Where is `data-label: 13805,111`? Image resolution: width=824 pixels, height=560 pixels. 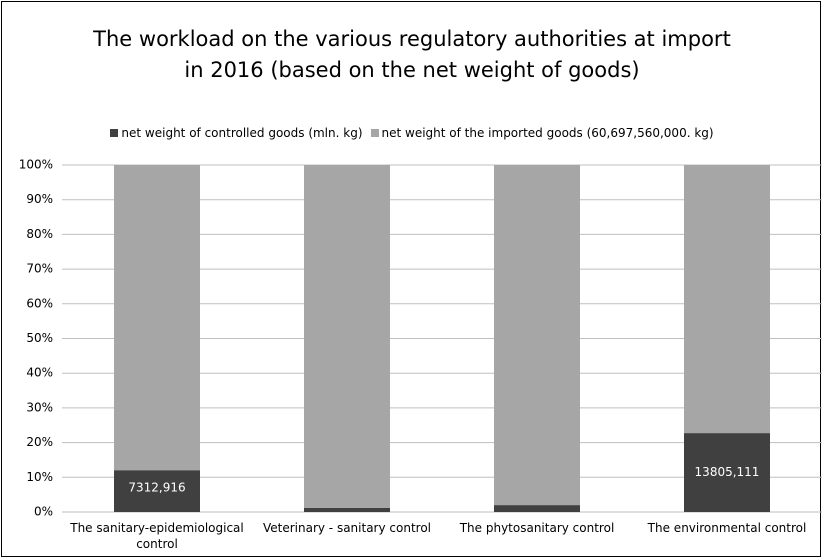 data-label: 13805,111 is located at coordinates (727, 472).